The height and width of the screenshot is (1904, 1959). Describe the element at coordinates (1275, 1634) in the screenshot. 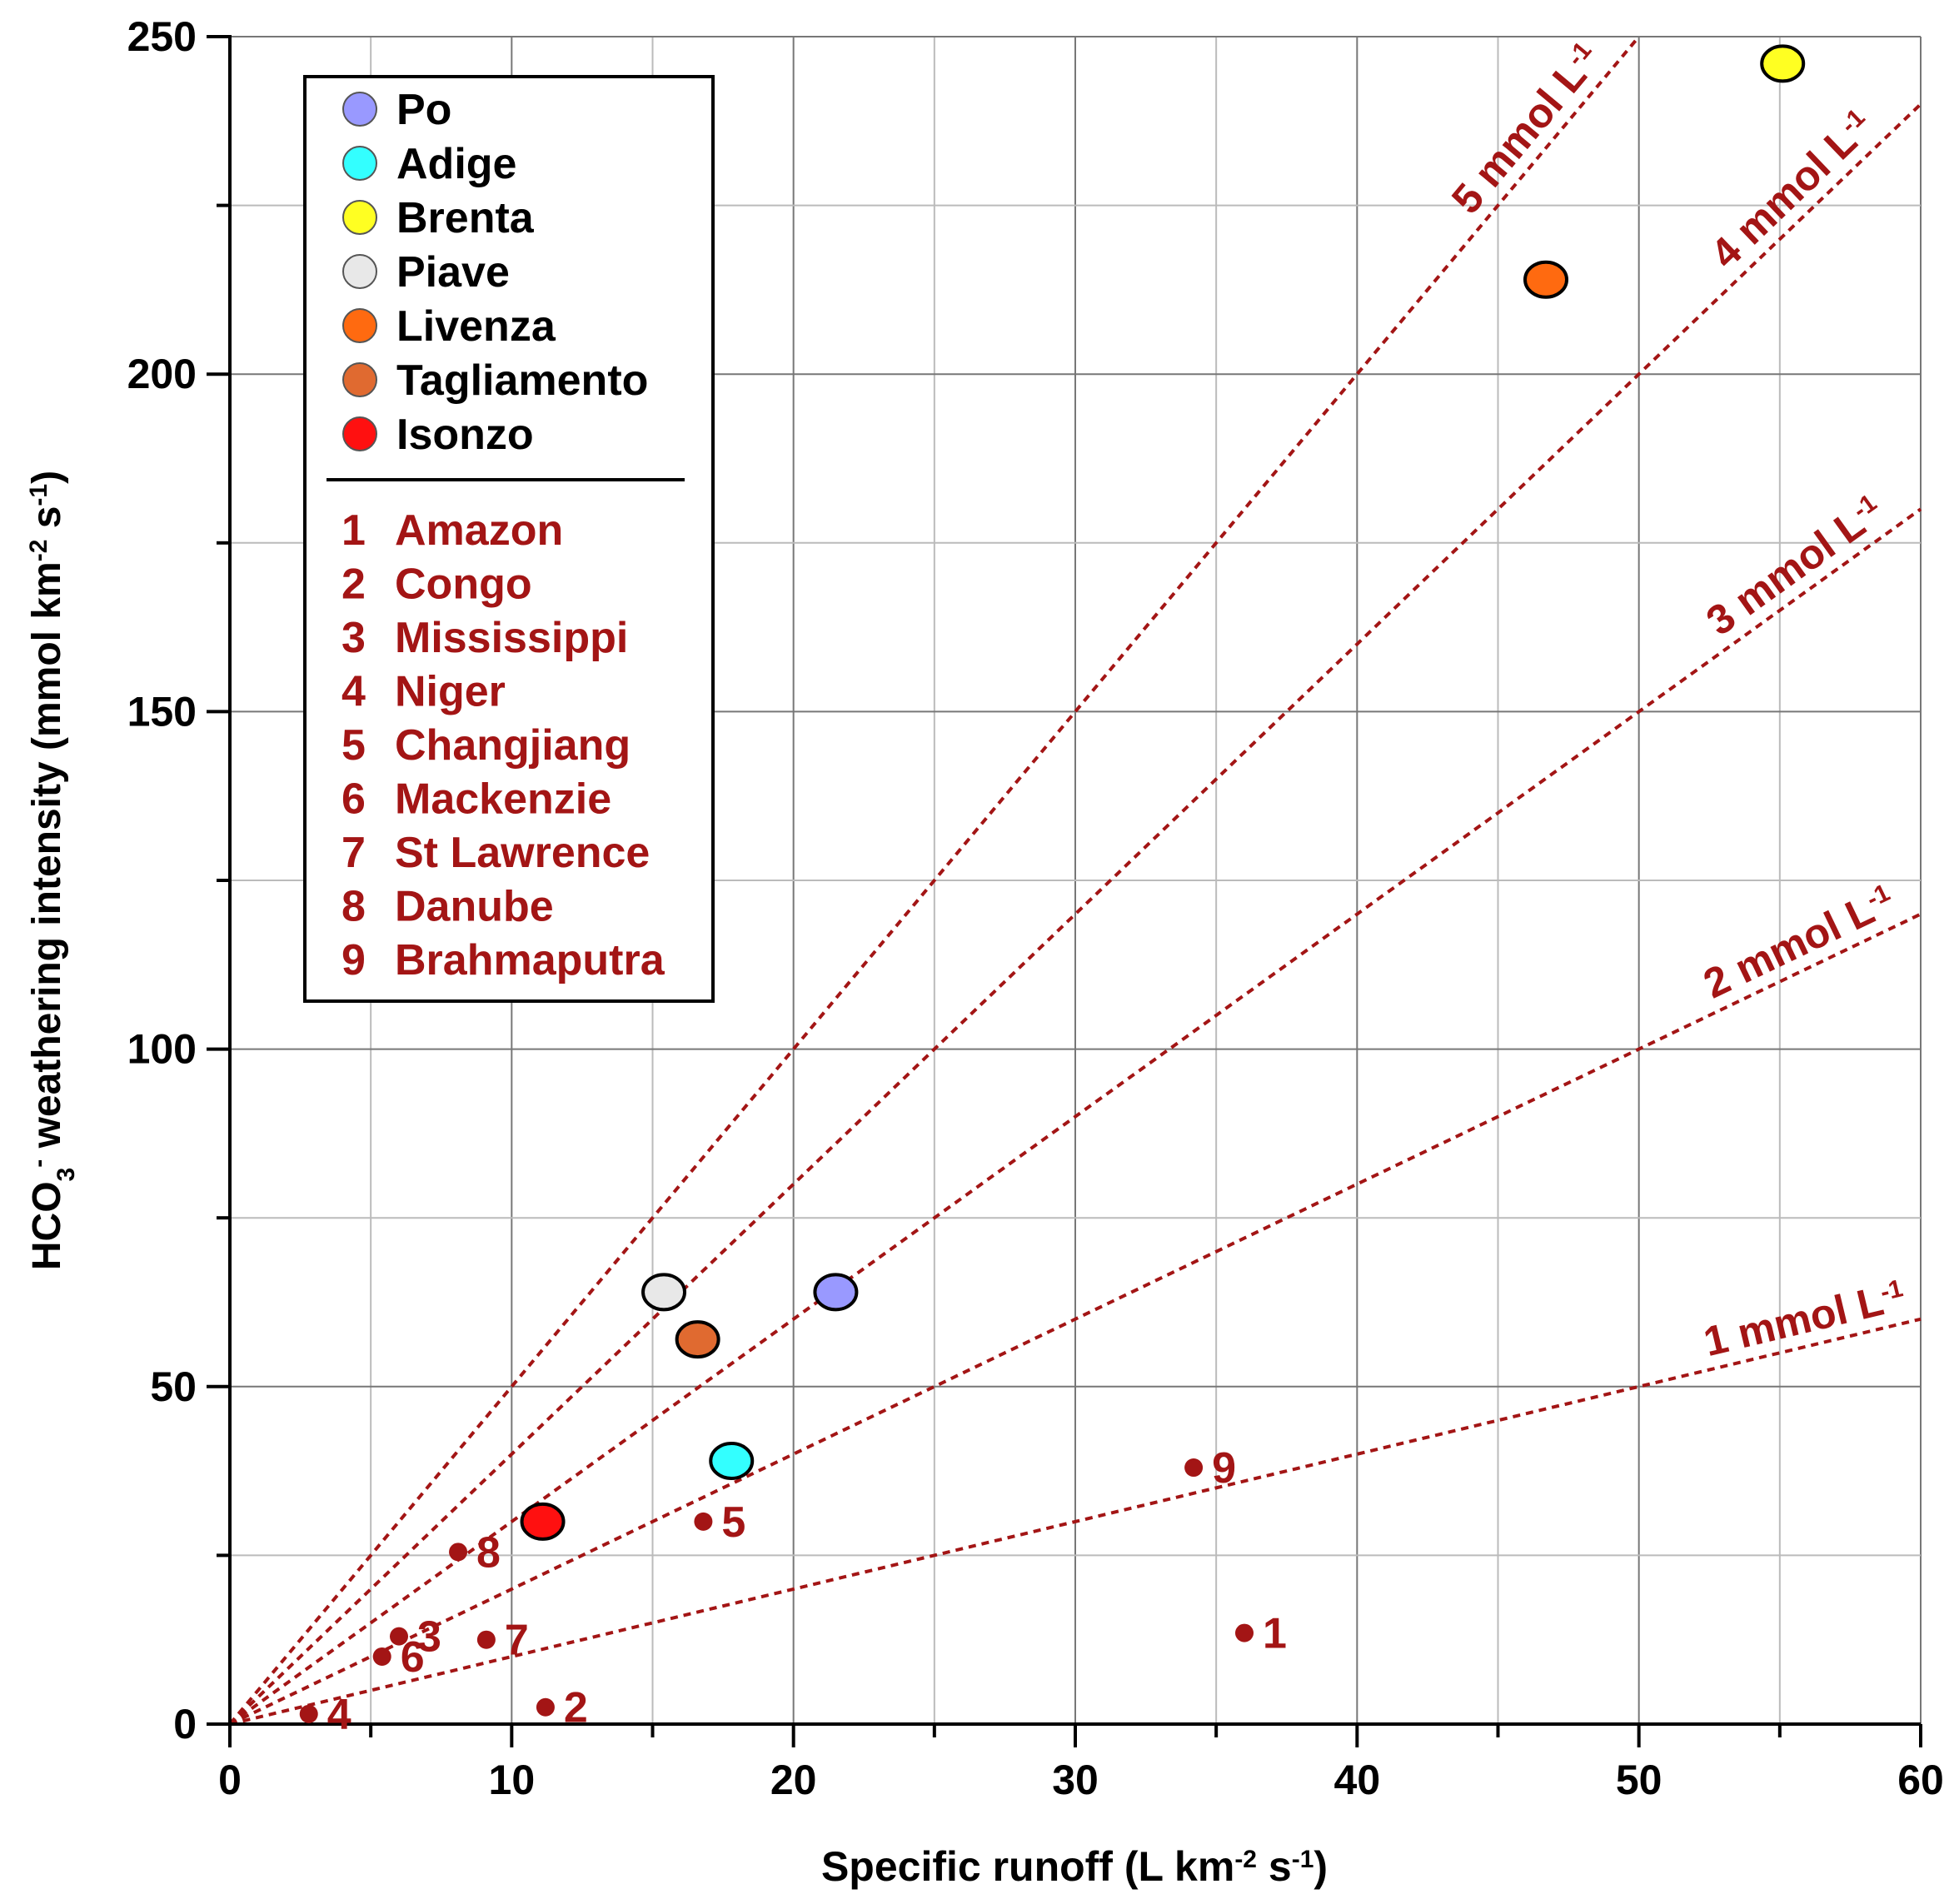

I see `world-river-id-label: 1` at that location.